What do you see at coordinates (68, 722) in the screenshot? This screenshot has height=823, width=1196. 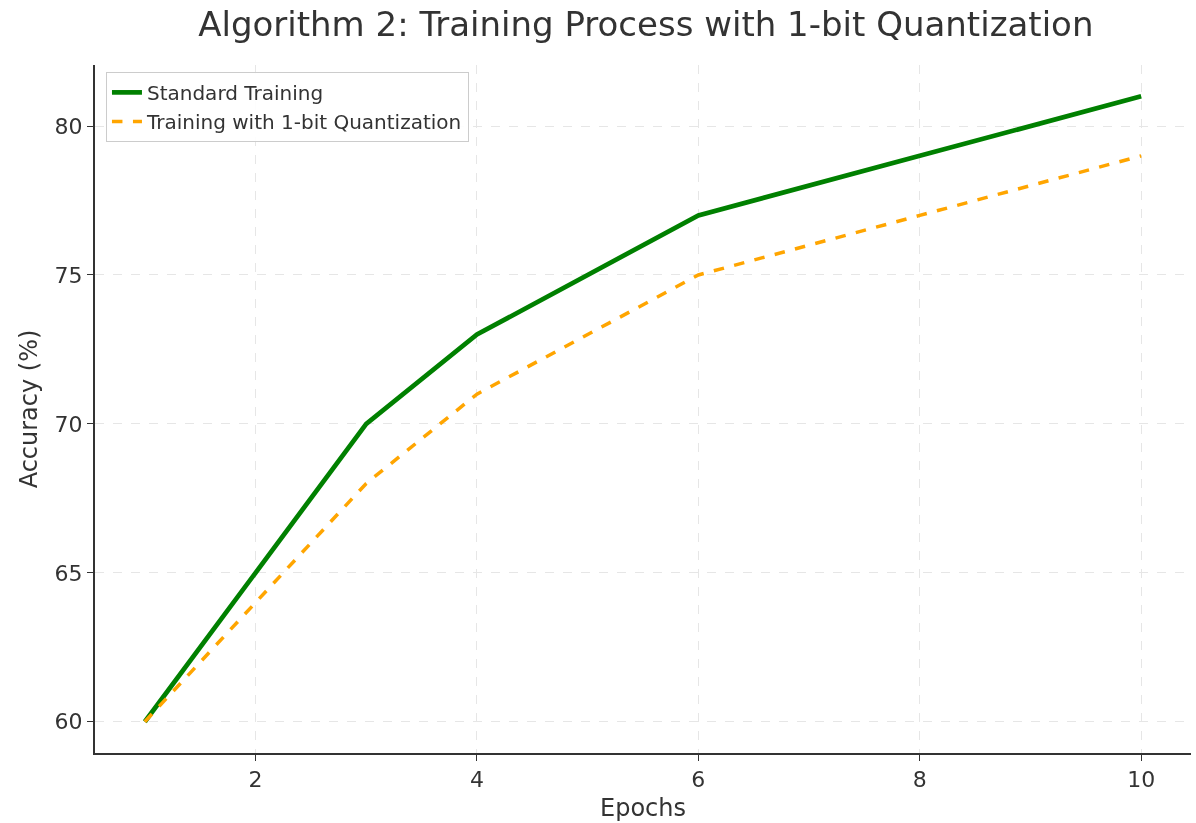 I see `y-tick-label: 60` at bounding box center [68, 722].